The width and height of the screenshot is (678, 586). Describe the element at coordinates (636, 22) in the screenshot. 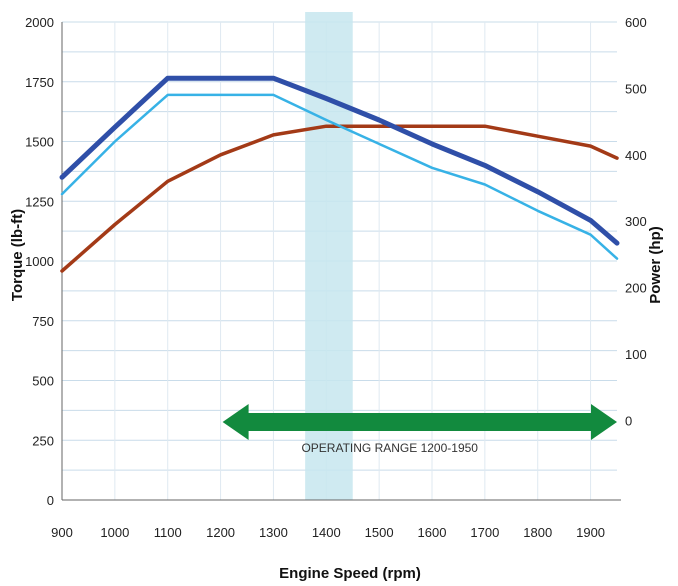

I see `y-right-tick-label: 600` at that location.